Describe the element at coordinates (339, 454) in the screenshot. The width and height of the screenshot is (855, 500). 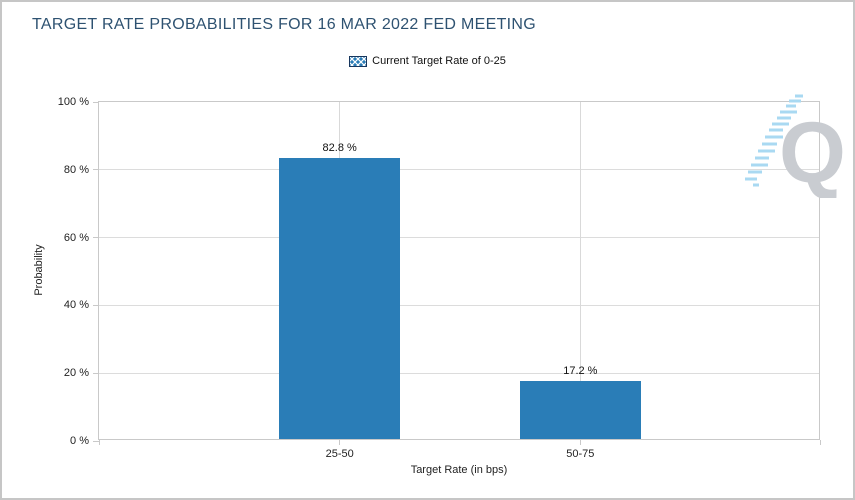
I see `x-tick-label: 25-50` at that location.